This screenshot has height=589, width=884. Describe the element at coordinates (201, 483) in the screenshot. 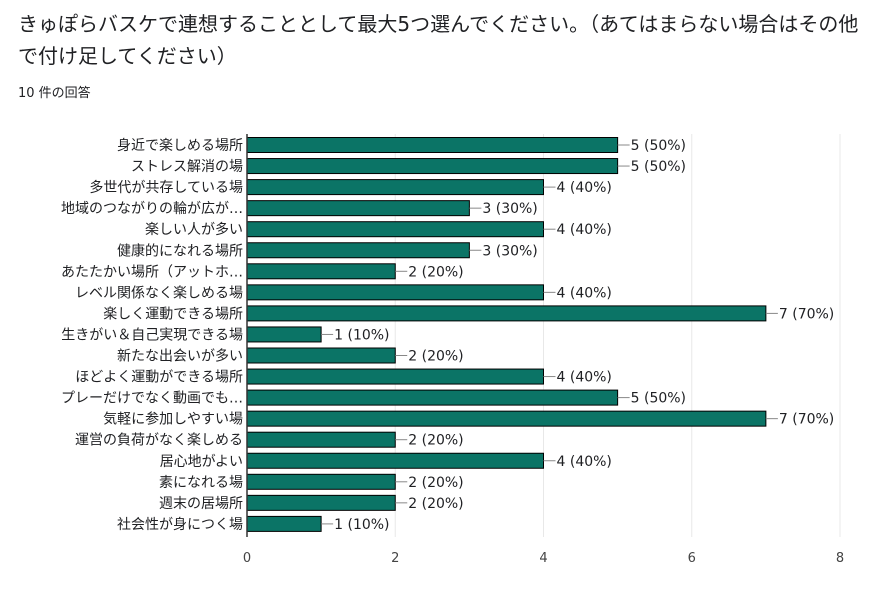

I see `category-label: 素になれる場` at that location.